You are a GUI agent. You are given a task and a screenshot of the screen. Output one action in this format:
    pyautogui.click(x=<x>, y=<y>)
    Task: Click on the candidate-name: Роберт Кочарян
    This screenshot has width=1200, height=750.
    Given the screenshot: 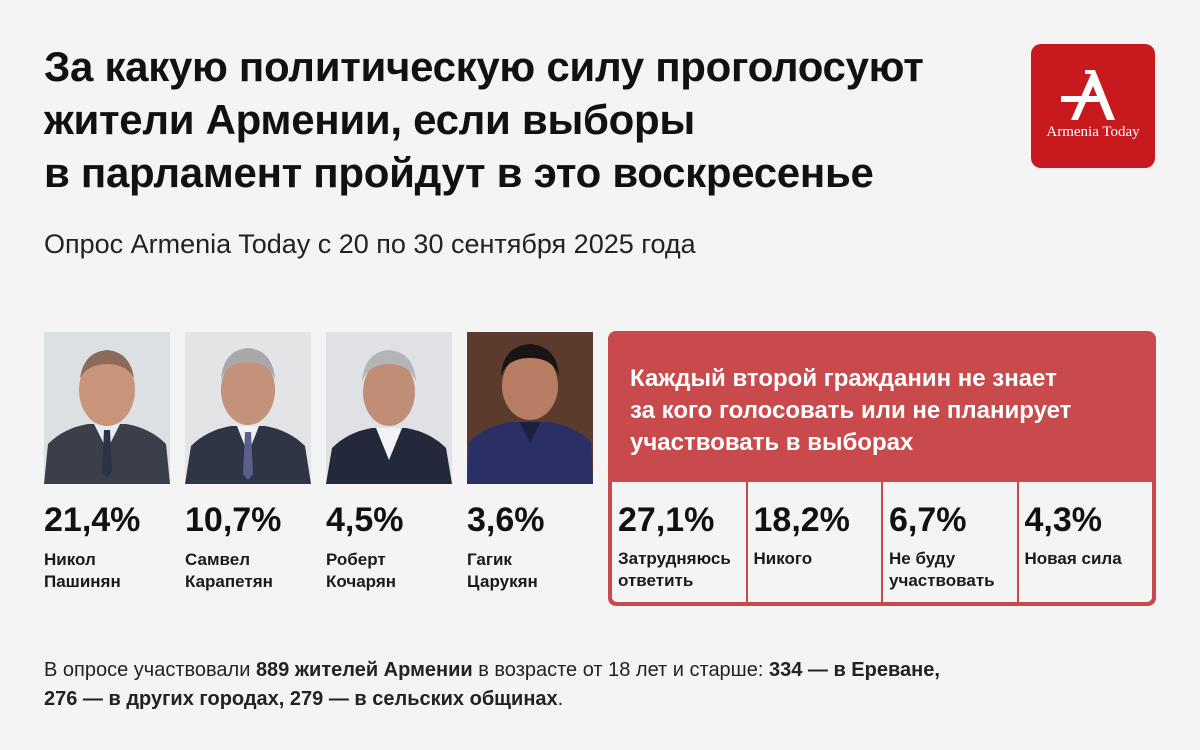 What is the action you would take?
    pyautogui.click(x=361, y=571)
    